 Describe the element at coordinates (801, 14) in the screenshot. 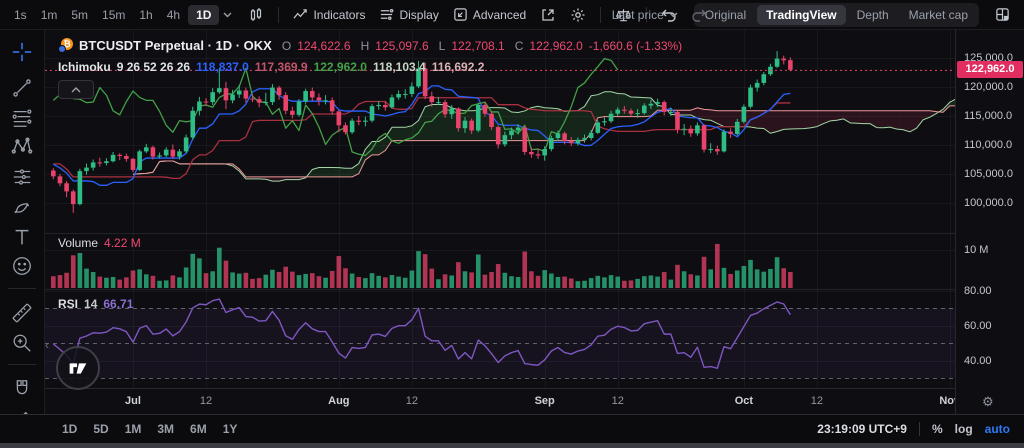

I see `view-tab-tradingview: TradingView` at that location.